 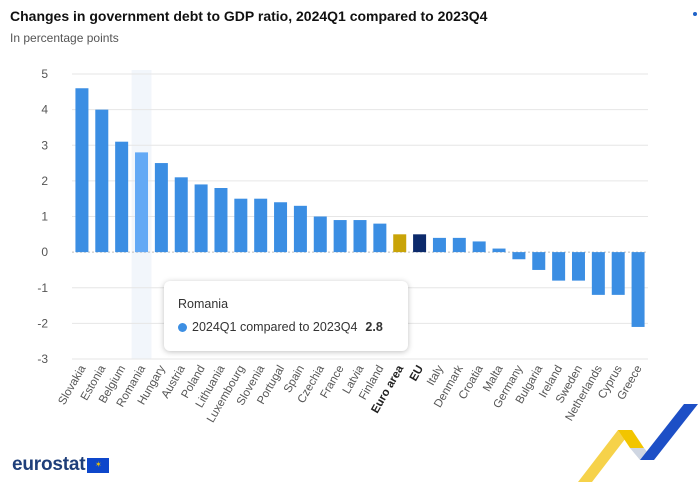 I want to click on bar-italy, so click(x=439, y=245).